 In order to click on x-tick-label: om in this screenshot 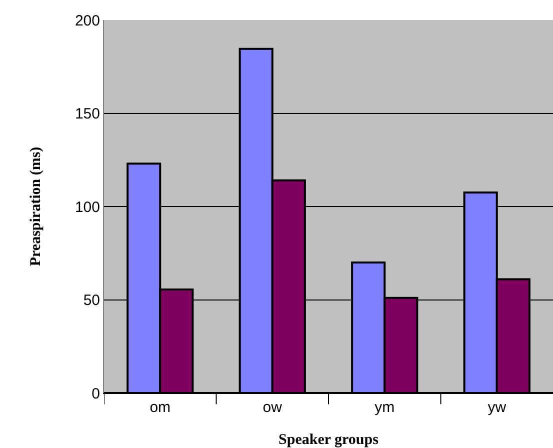, I will do `click(160, 407)`.